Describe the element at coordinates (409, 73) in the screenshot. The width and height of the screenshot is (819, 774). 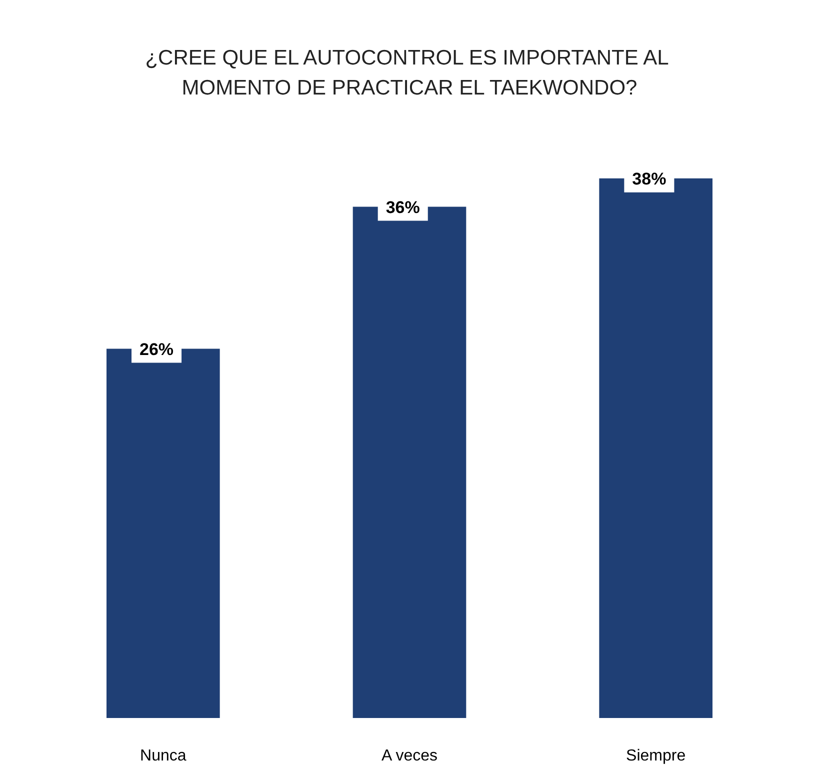
I see `chart-title: ¿CREE QUE EL AUTOCONTROL ES IMPORTANTE AL MOMENTO DE PRACTICAR EL TAEKWONDO?` at that location.